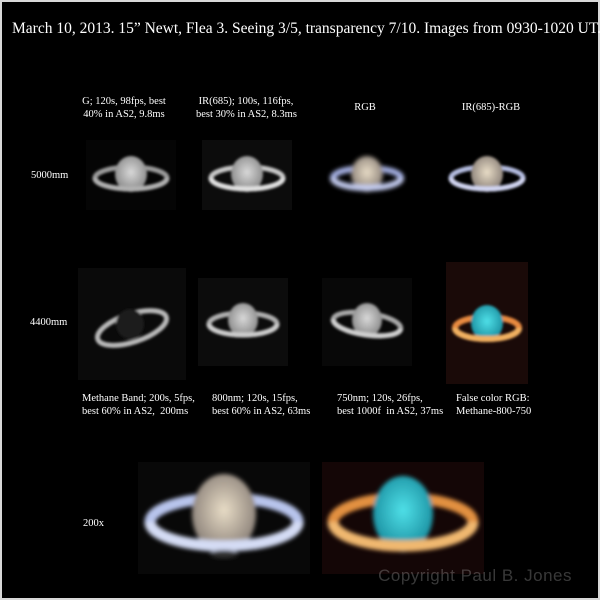 This screenshot has height=600, width=600. I want to click on caption-false-color: False color RGB: Methane-800-750, so click(494, 405).